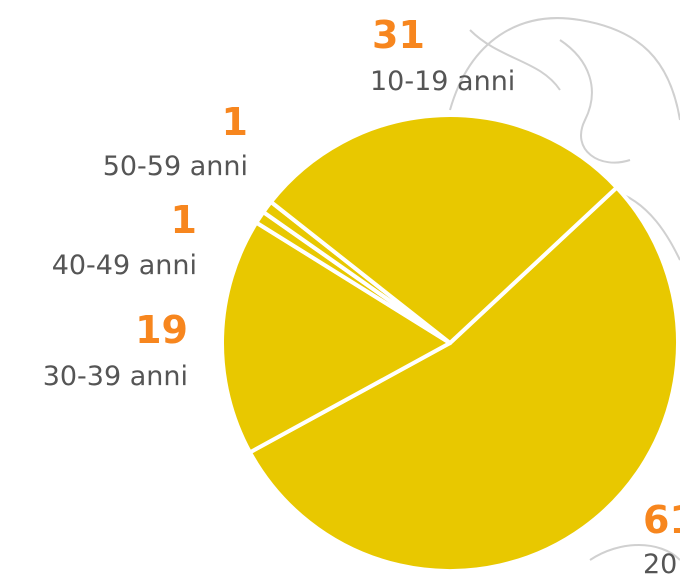 Image resolution: width=680 pixels, height=579 pixels. Describe the element at coordinates (175, 166) in the screenshot. I see `category-label: 50-59 anni` at that location.